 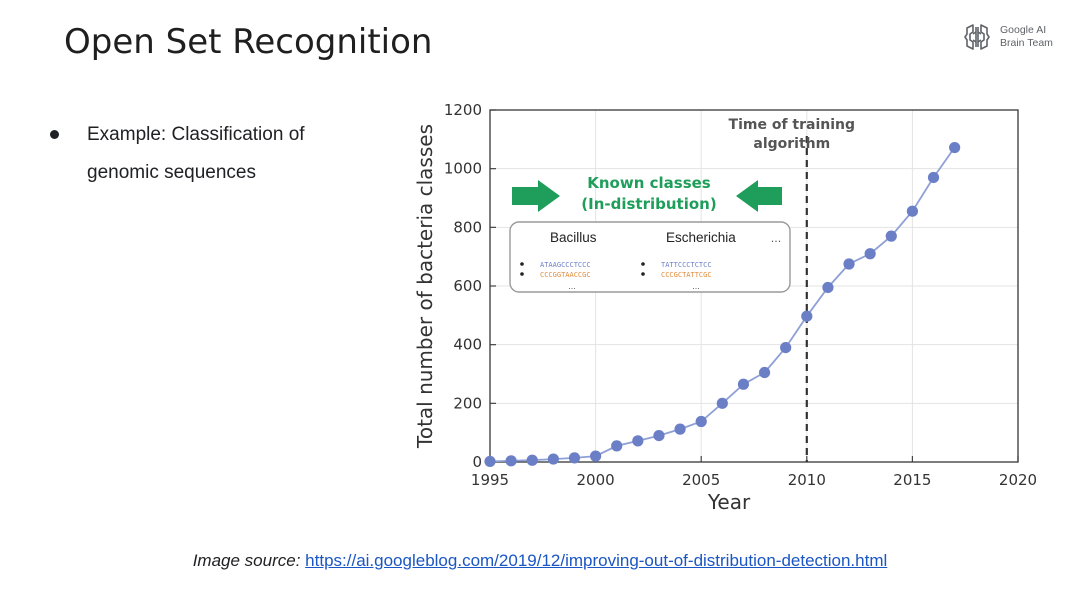 I want to click on x-tick-label: 1995, so click(x=490, y=480).